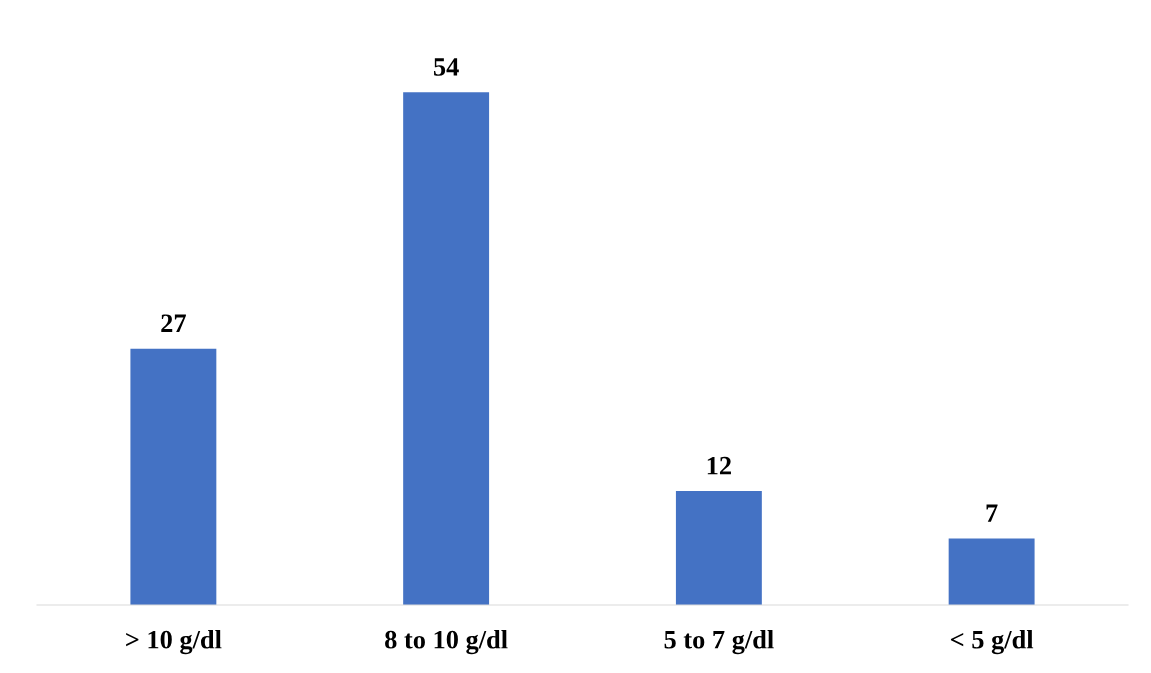 Image resolution: width=1151 pixels, height=673 pixels. What do you see at coordinates (719, 642) in the screenshot?
I see `x-tick-label: 5 to 7 g/dl` at bounding box center [719, 642].